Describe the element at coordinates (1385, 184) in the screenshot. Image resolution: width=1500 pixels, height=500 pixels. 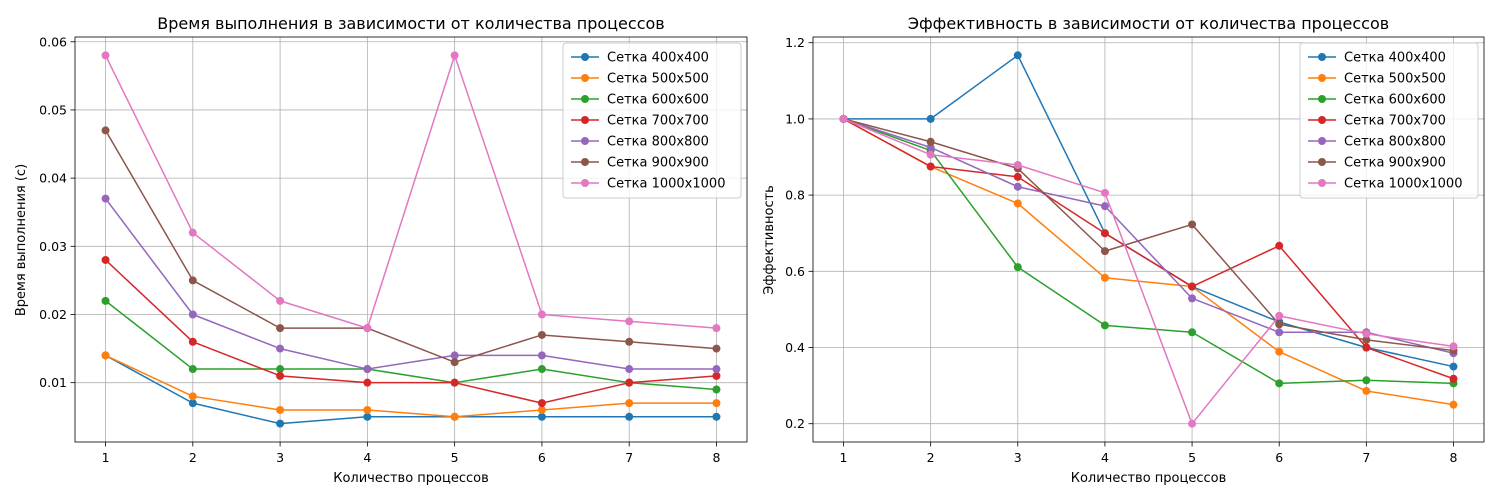
I see `legend-item: Сетка 1000x1000` at that location.